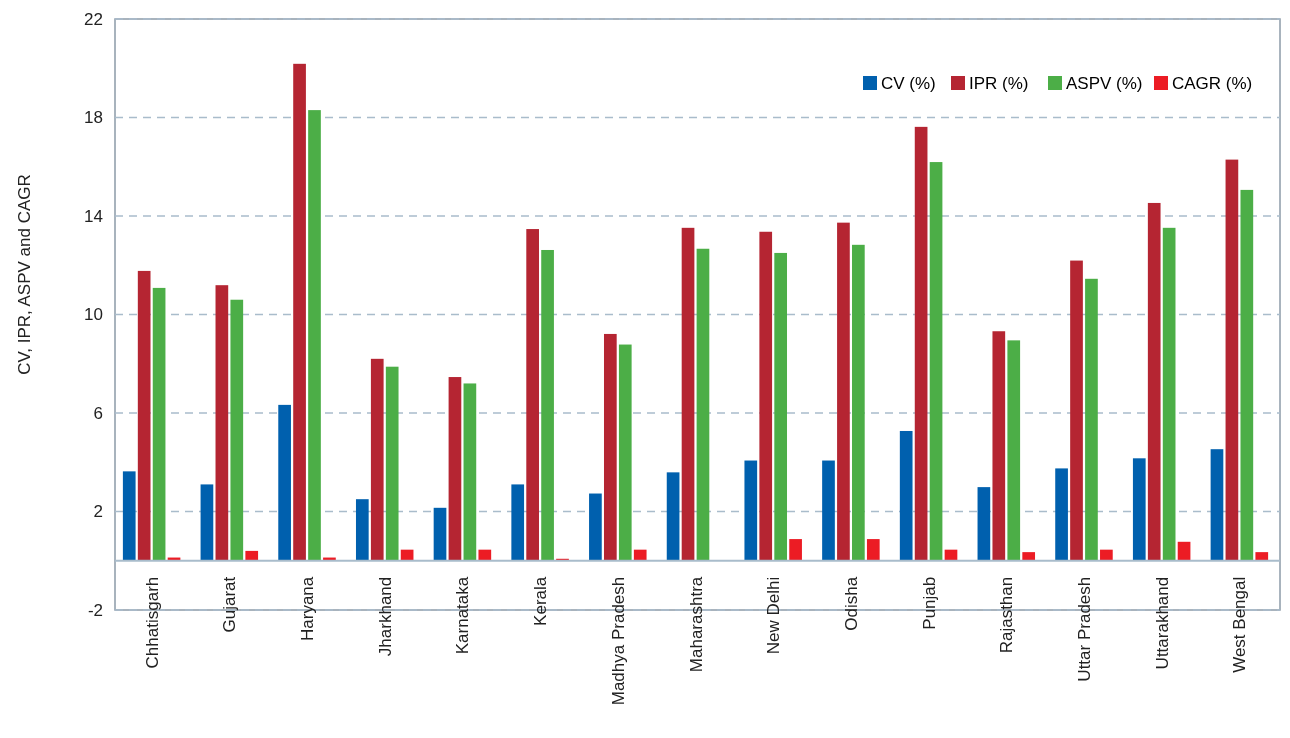 Image resolution: width=1290 pixels, height=738 pixels. What do you see at coordinates (774, 615) in the screenshot?
I see `x-tick-label: New Delhi` at bounding box center [774, 615].